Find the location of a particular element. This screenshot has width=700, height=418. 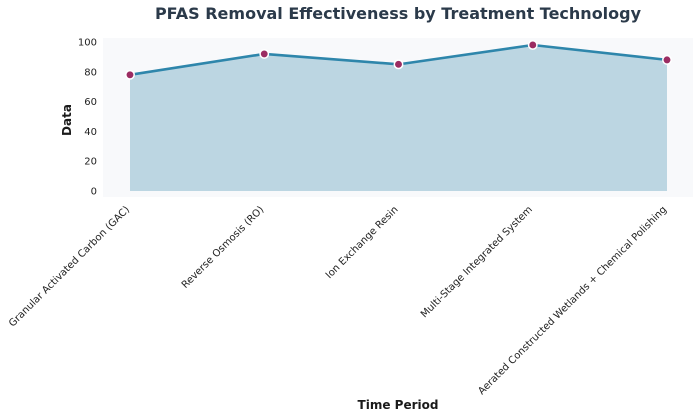

y-tick-label: 20 is located at coordinates (90, 162).